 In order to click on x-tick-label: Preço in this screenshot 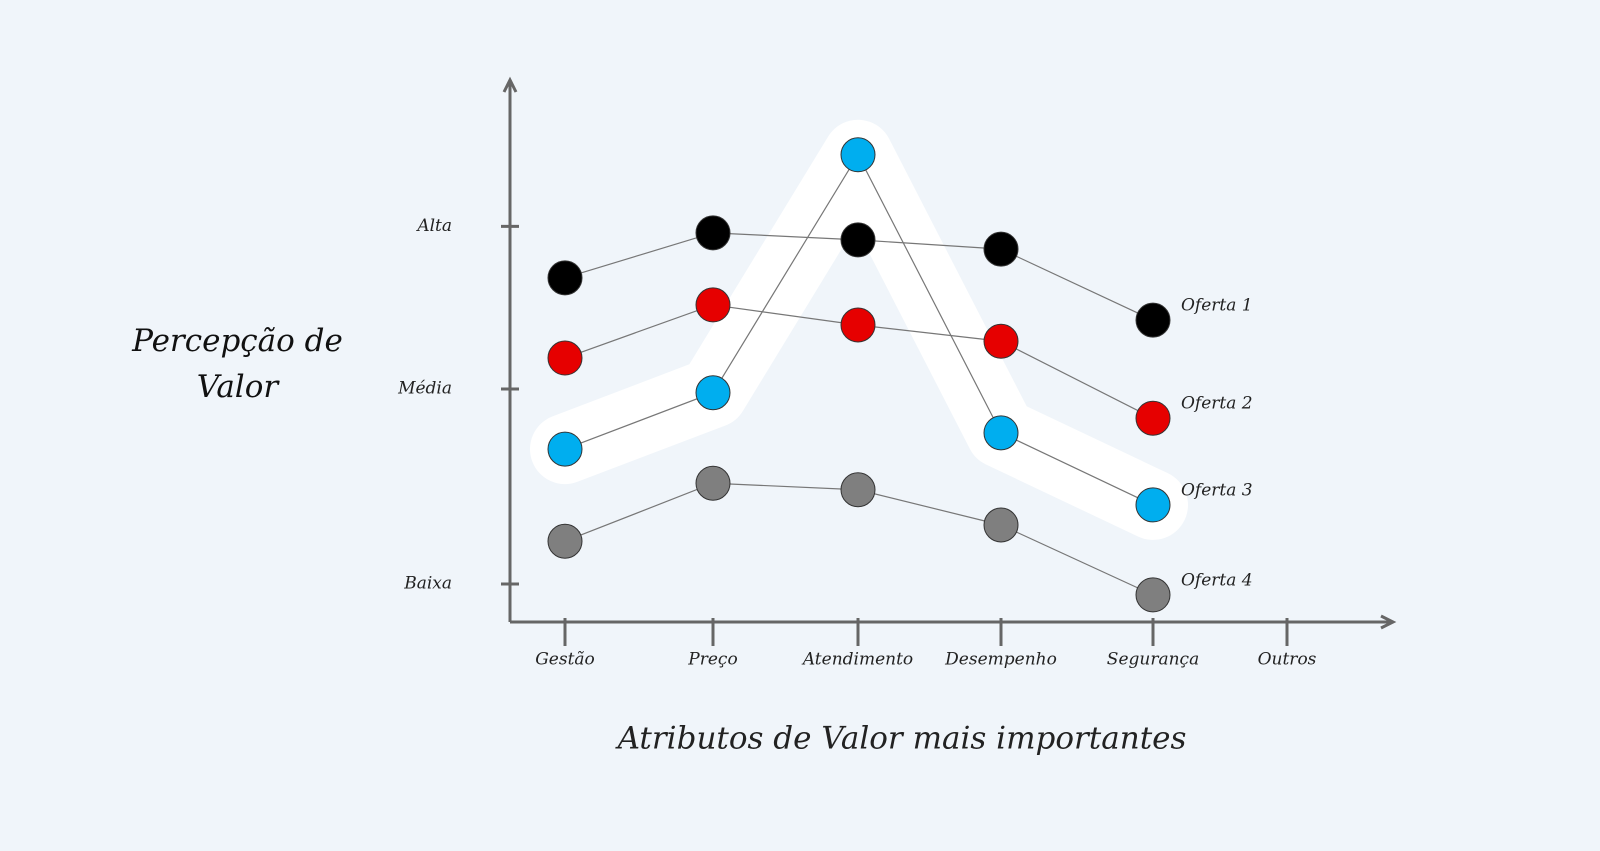, I will do `click(712, 660)`.